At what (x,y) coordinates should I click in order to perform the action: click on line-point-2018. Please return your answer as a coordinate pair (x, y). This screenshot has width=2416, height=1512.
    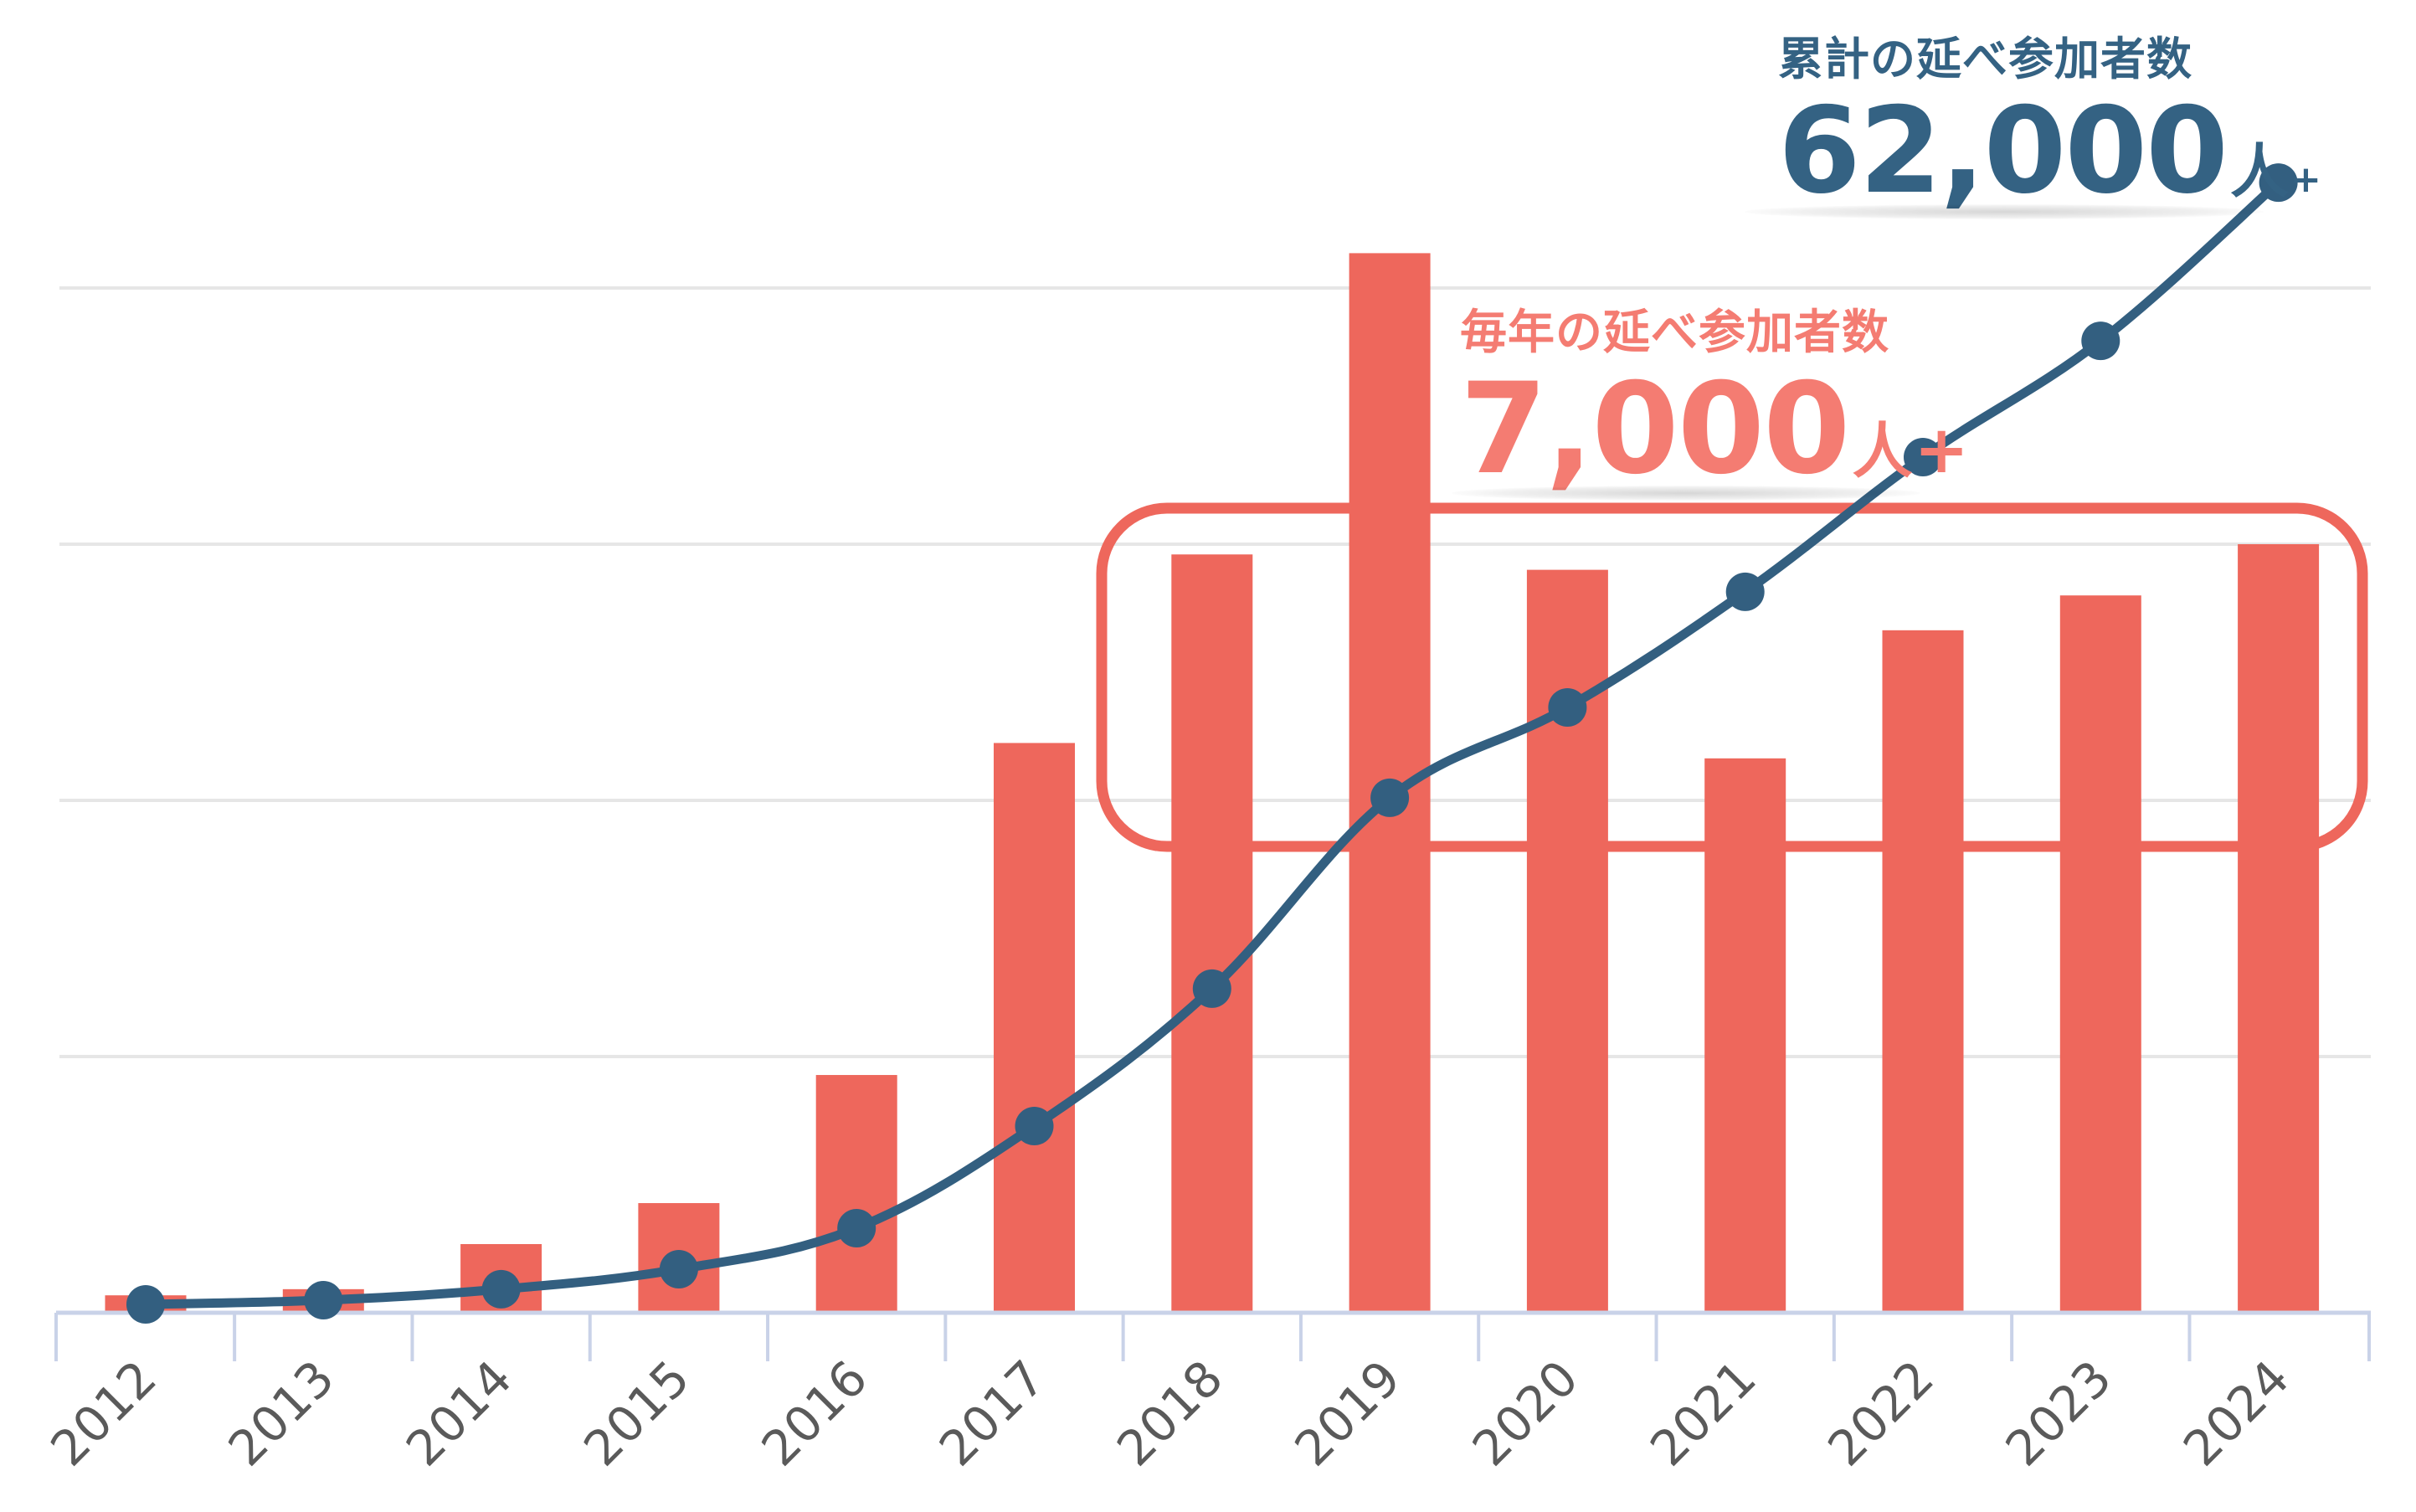
    Looking at the image, I should click on (1211, 988).